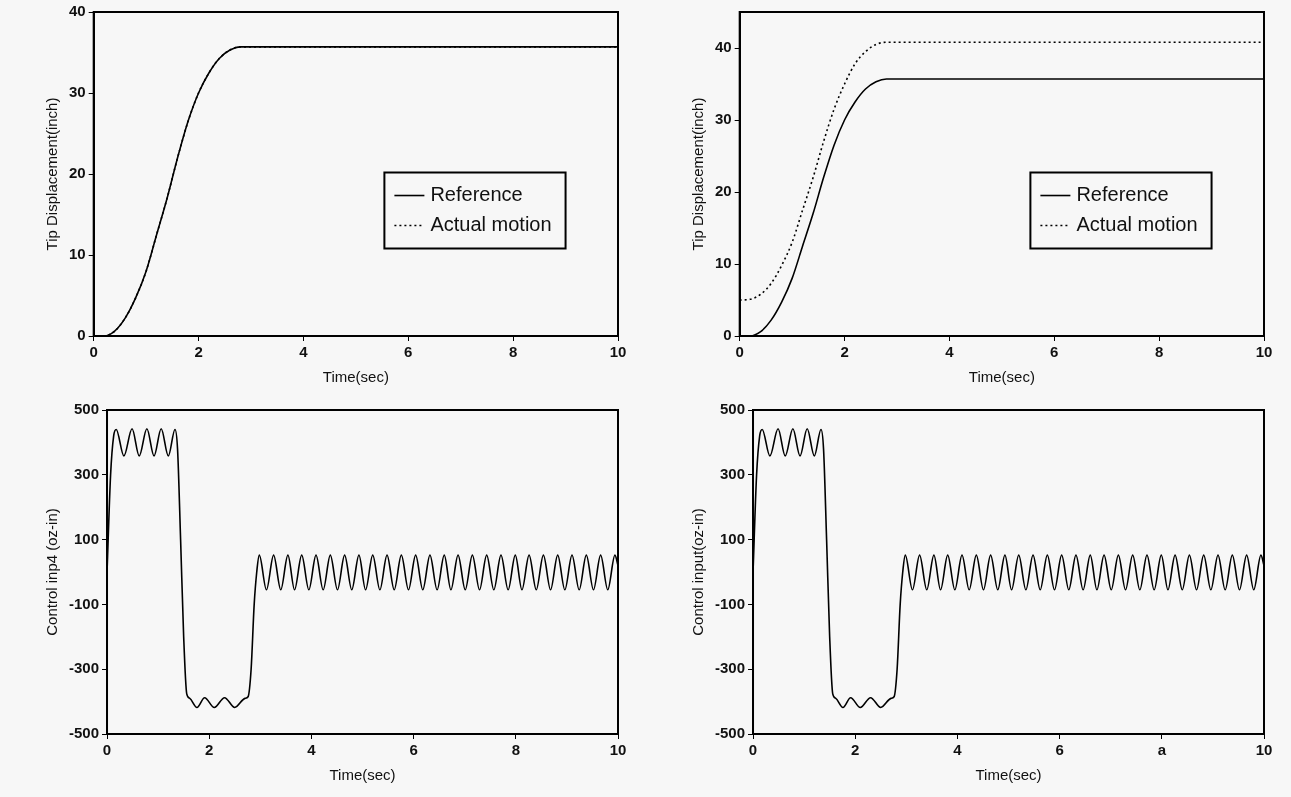 The image size is (1291, 797). Describe the element at coordinates (52, 572) in the screenshot. I see `y-axis-title: Control inp4 (oz-in)` at that location.